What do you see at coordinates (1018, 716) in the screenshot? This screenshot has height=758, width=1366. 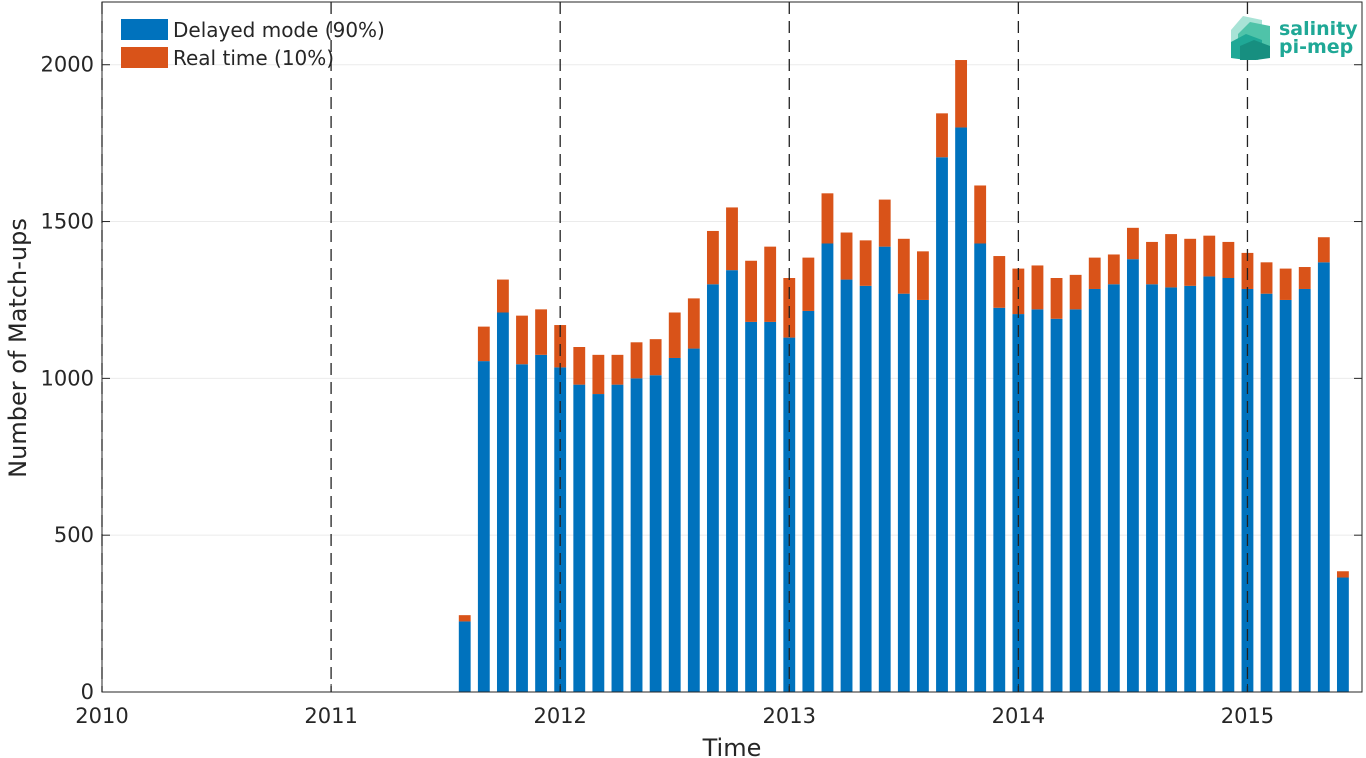 I see `x-tick-label: 2014` at bounding box center [1018, 716].